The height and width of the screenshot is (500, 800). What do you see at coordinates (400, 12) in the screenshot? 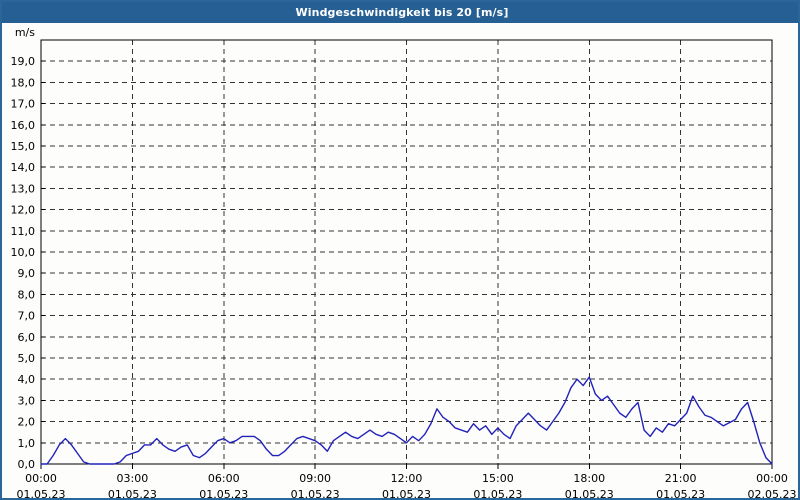
I see `window-title-bar: Windgeschwindigkeit bis 20 [m/s]` at bounding box center [400, 12].